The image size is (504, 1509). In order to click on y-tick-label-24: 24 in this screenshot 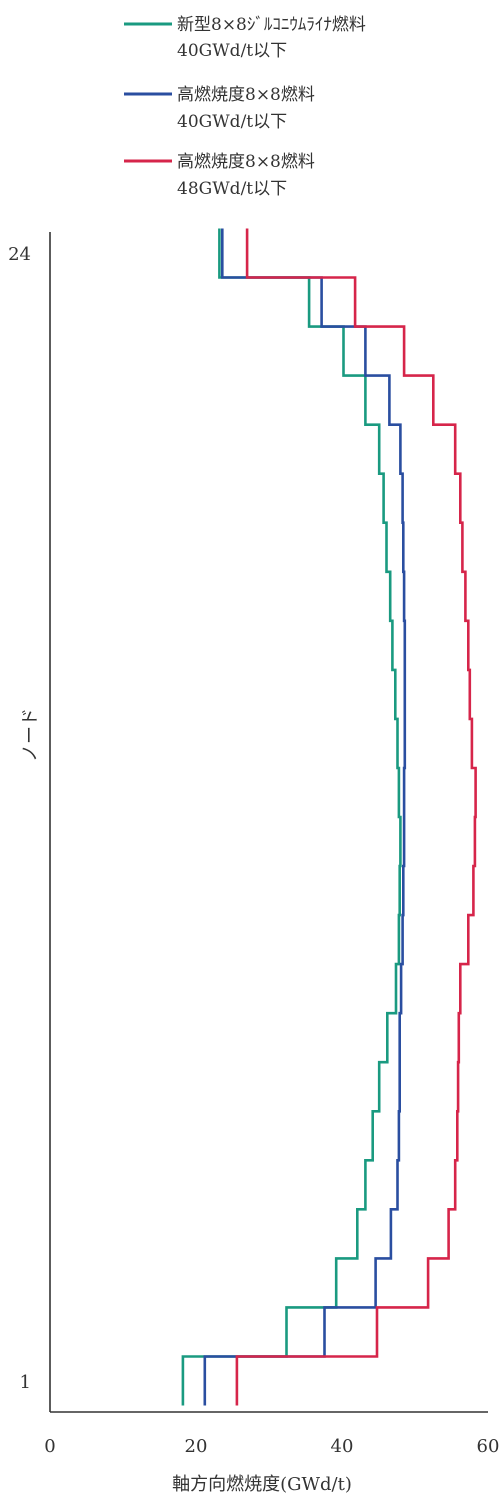, I will do `click(19, 254)`.